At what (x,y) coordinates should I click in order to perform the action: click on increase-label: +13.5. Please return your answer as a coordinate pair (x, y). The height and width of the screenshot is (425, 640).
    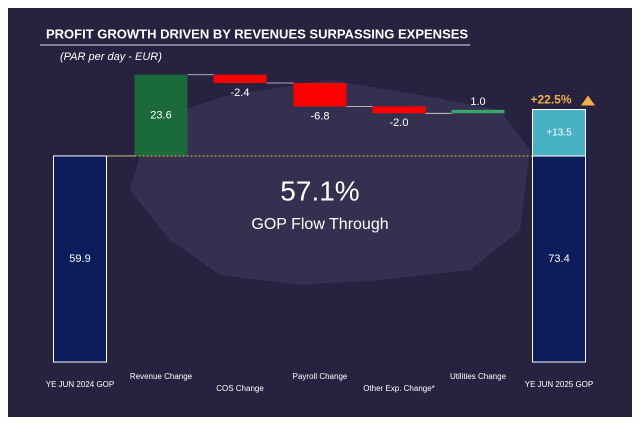
    Looking at the image, I should click on (559, 132).